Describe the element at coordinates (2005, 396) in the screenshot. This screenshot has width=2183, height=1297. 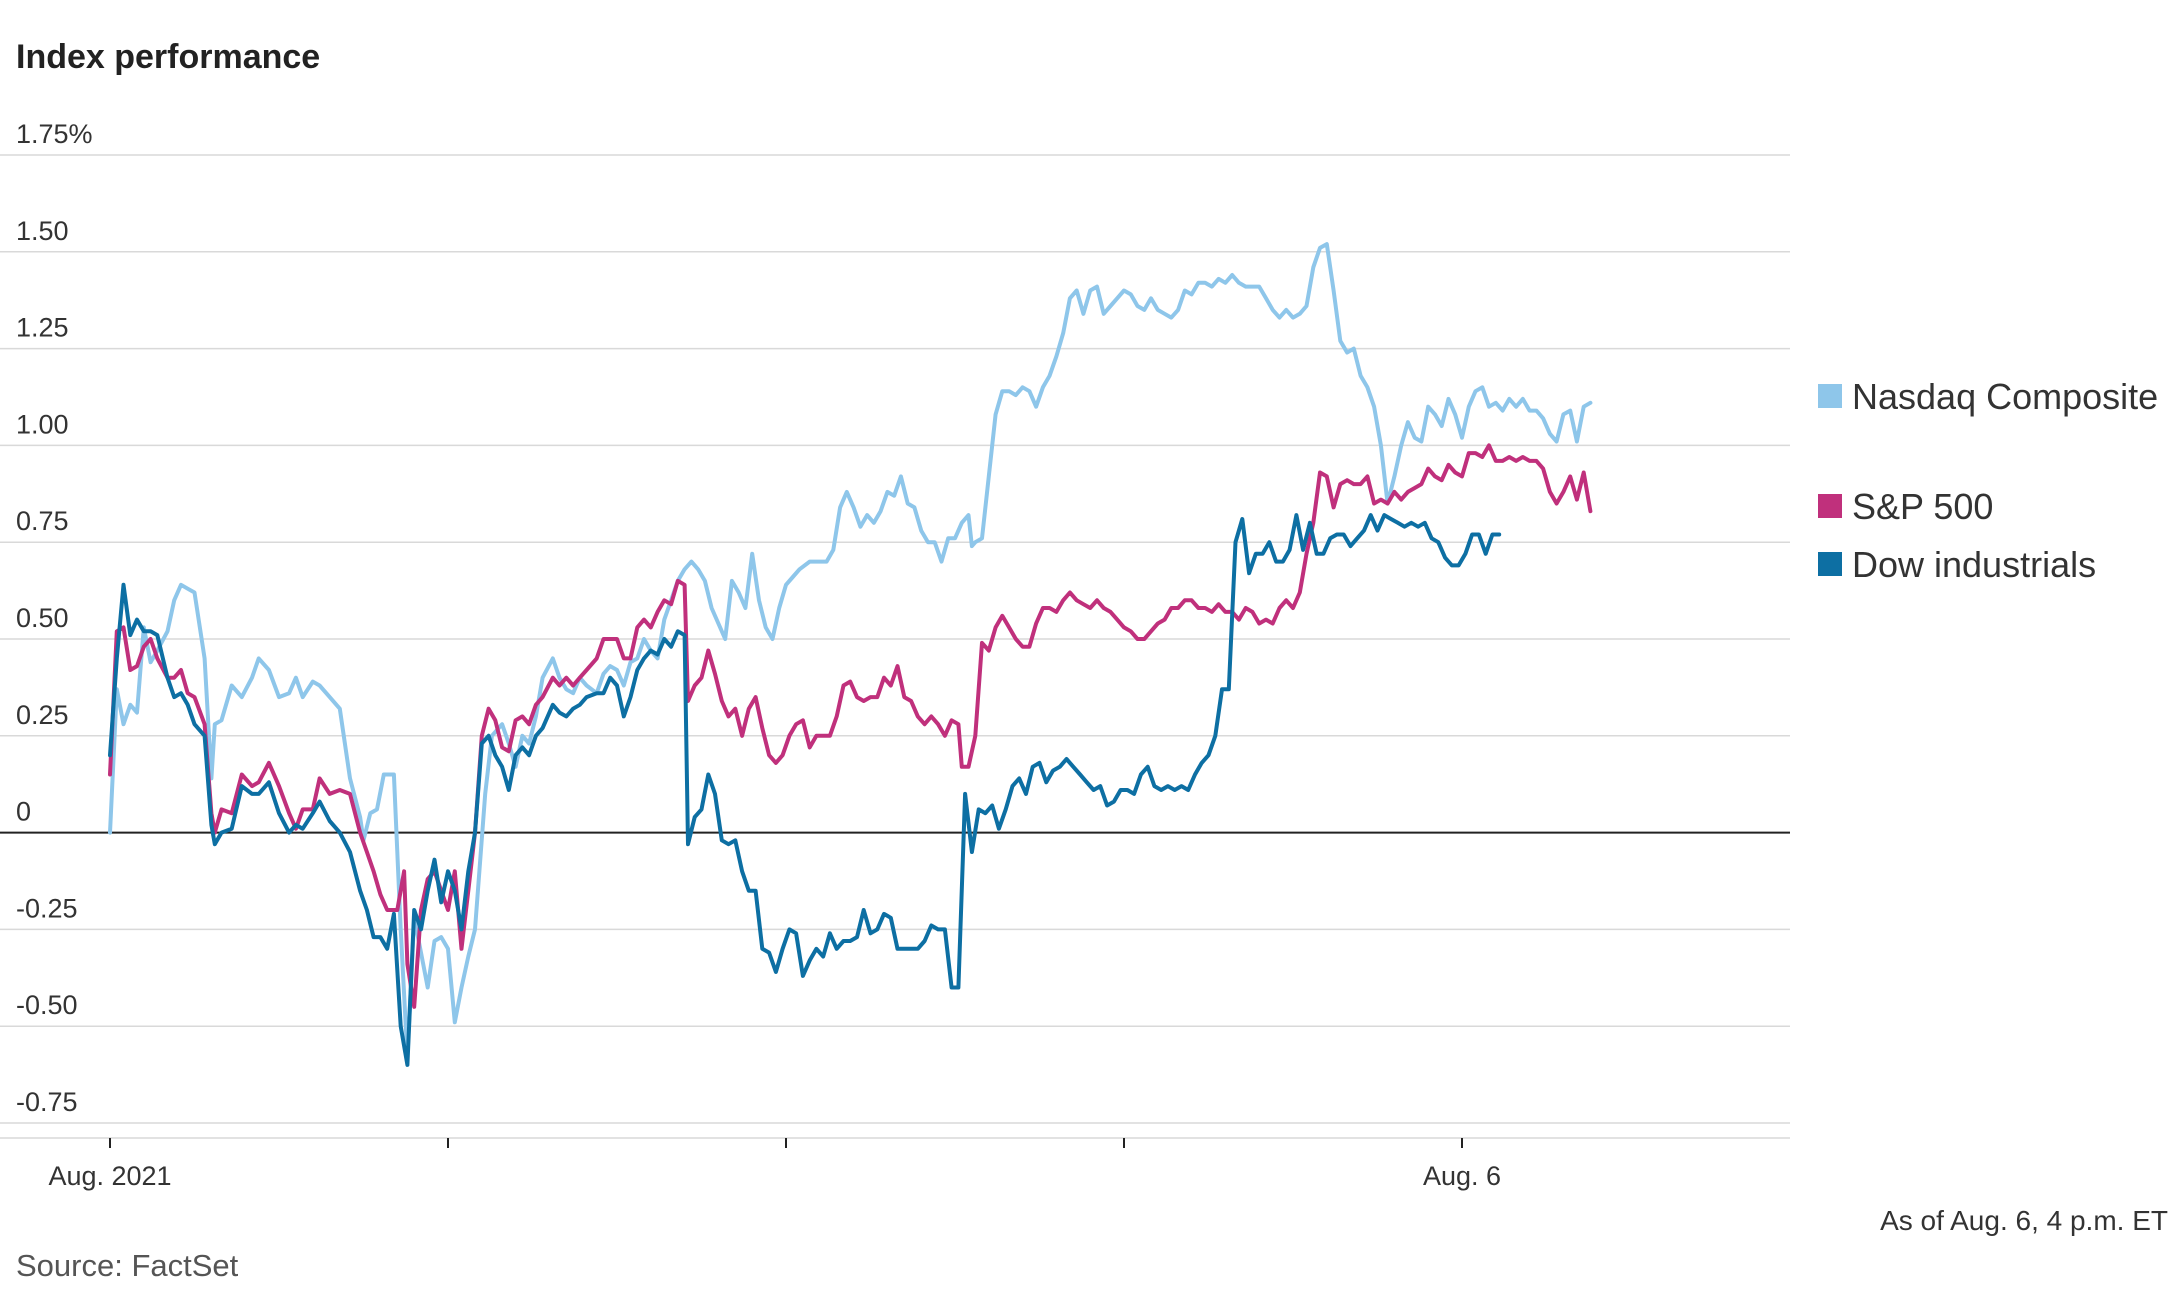
I see `legend-label: Nasdaq Composite` at that location.